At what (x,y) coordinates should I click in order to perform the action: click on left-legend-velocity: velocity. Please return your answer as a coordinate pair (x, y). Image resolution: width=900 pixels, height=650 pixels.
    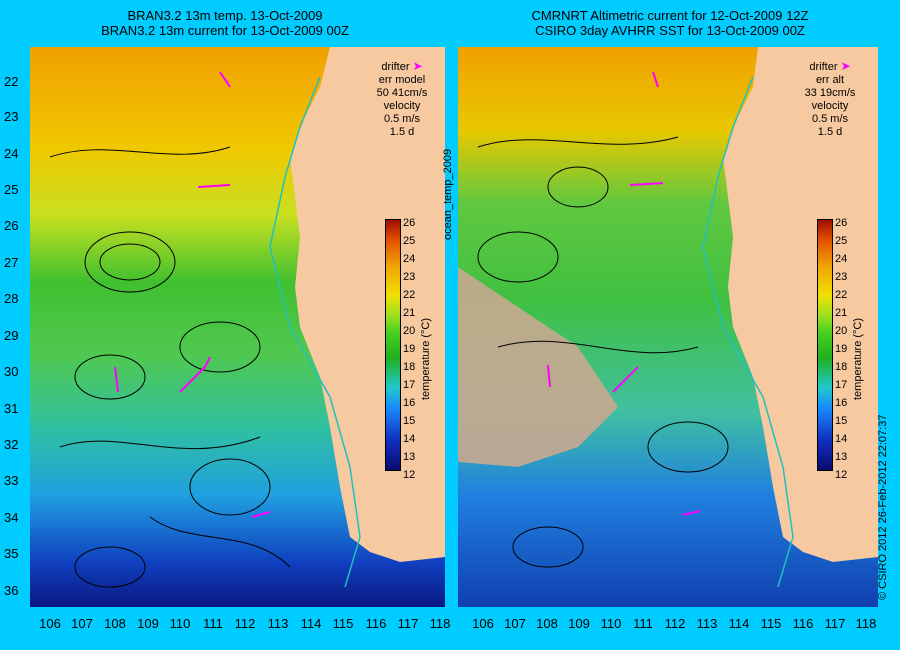
    Looking at the image, I should click on (402, 106).